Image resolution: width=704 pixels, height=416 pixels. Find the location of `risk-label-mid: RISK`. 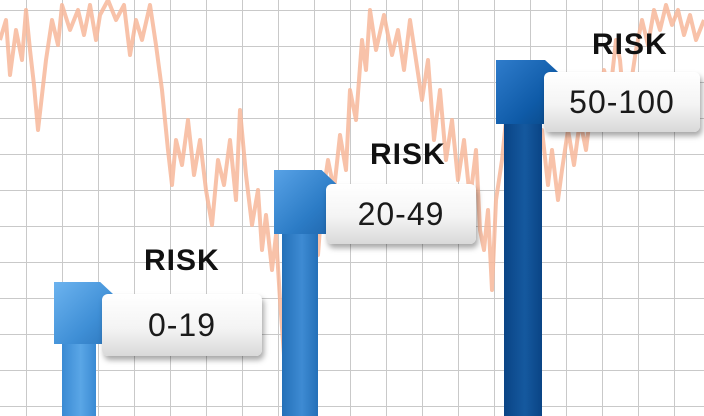

risk-label-mid: RISK is located at coordinates (408, 154).